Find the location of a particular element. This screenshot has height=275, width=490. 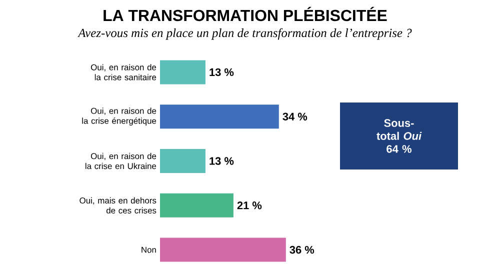

data-label: 21 % is located at coordinates (249, 206).